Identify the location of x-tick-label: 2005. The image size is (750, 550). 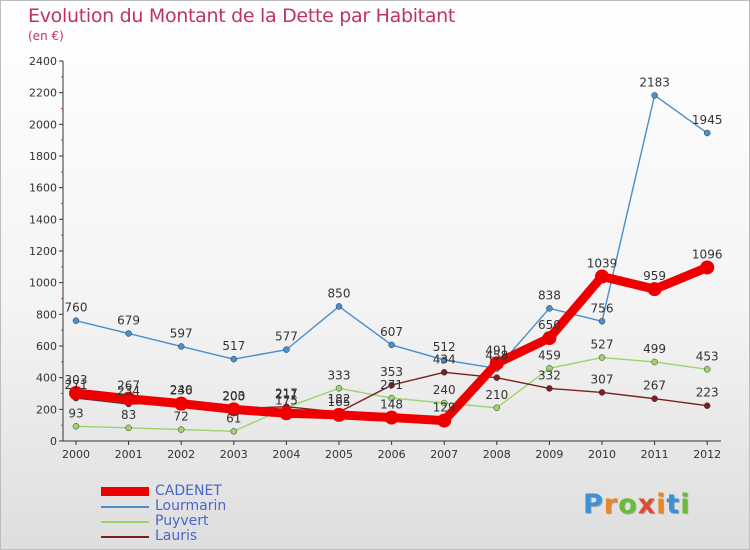
(339, 454).